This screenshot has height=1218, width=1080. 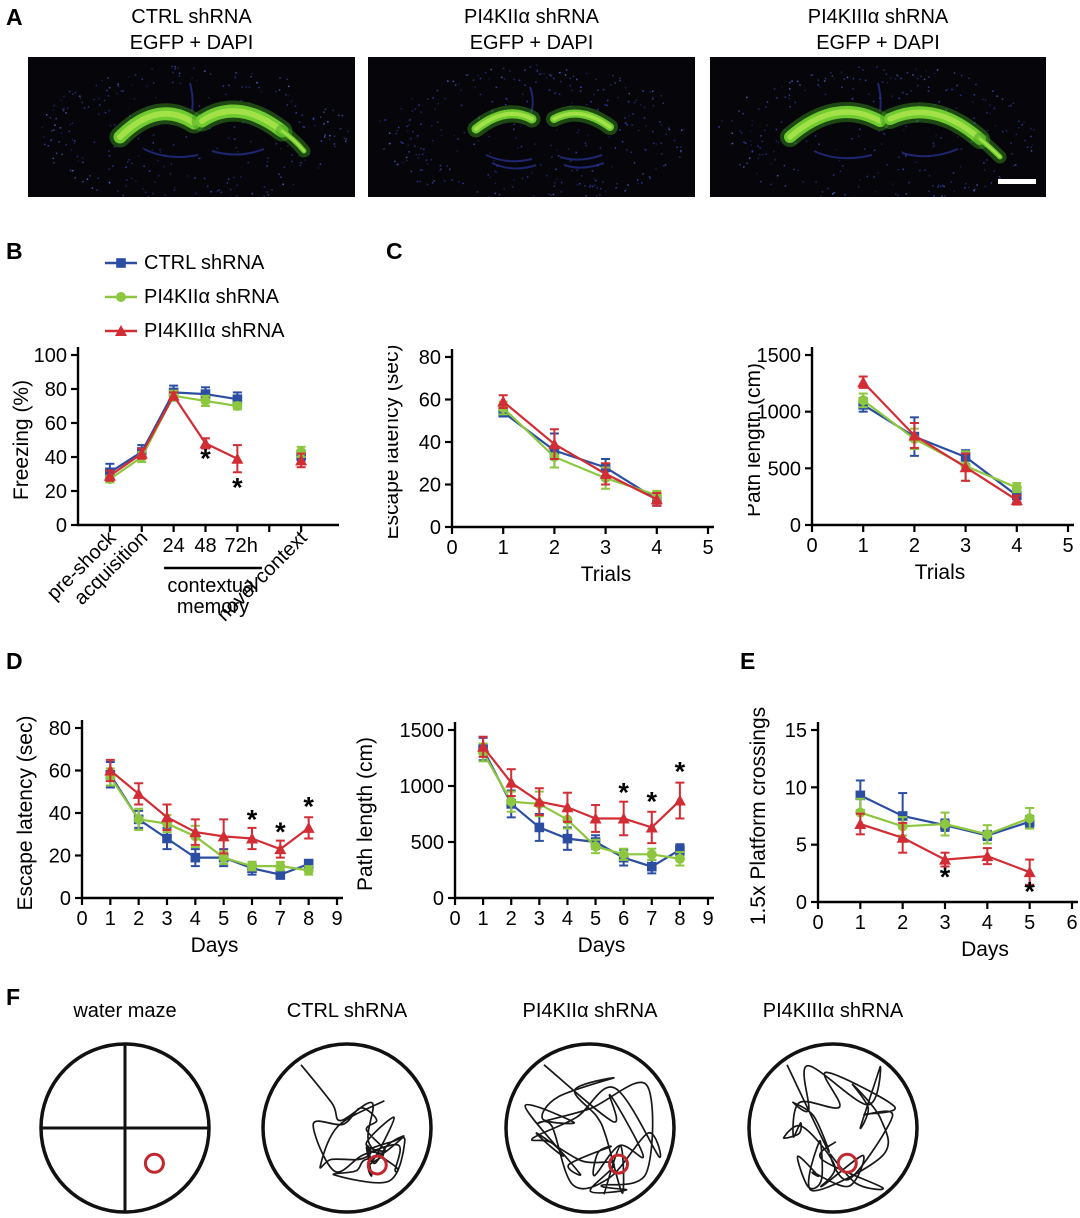 I want to click on svg-text: 100, so click(x=50, y=356).